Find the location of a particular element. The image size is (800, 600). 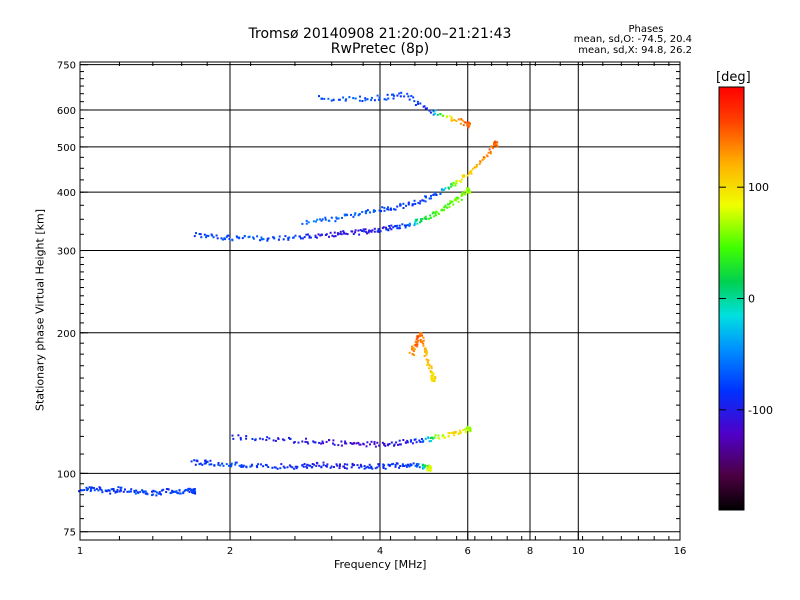

x-axis-label: Frequency [MHz] is located at coordinates (380, 564).